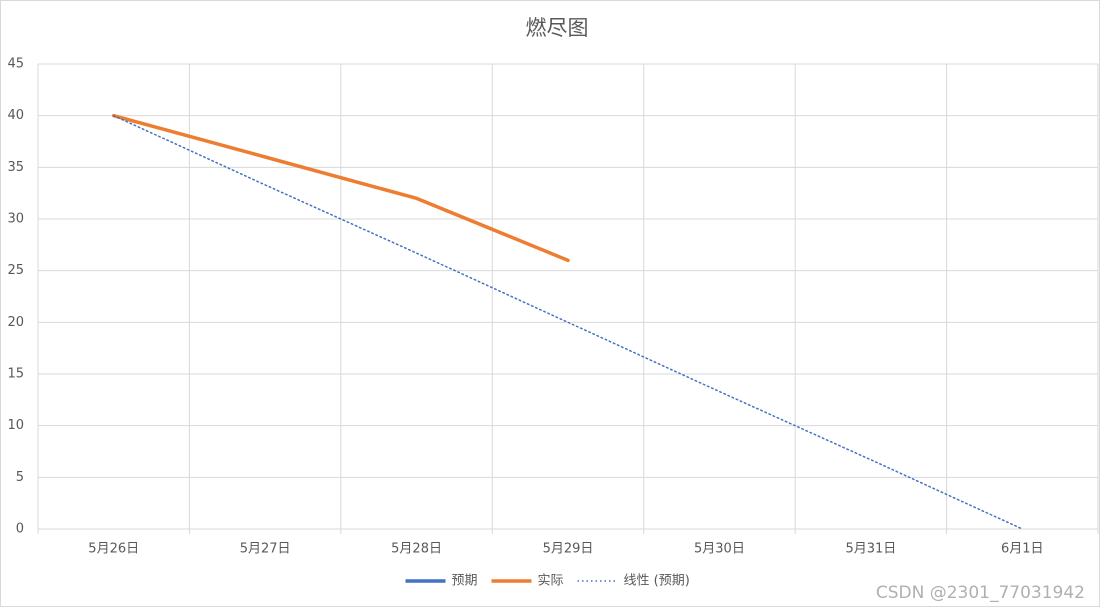 Image resolution: width=1100 pixels, height=612 pixels. I want to click on watermark: CSDN @2301_77031942, so click(980, 593).